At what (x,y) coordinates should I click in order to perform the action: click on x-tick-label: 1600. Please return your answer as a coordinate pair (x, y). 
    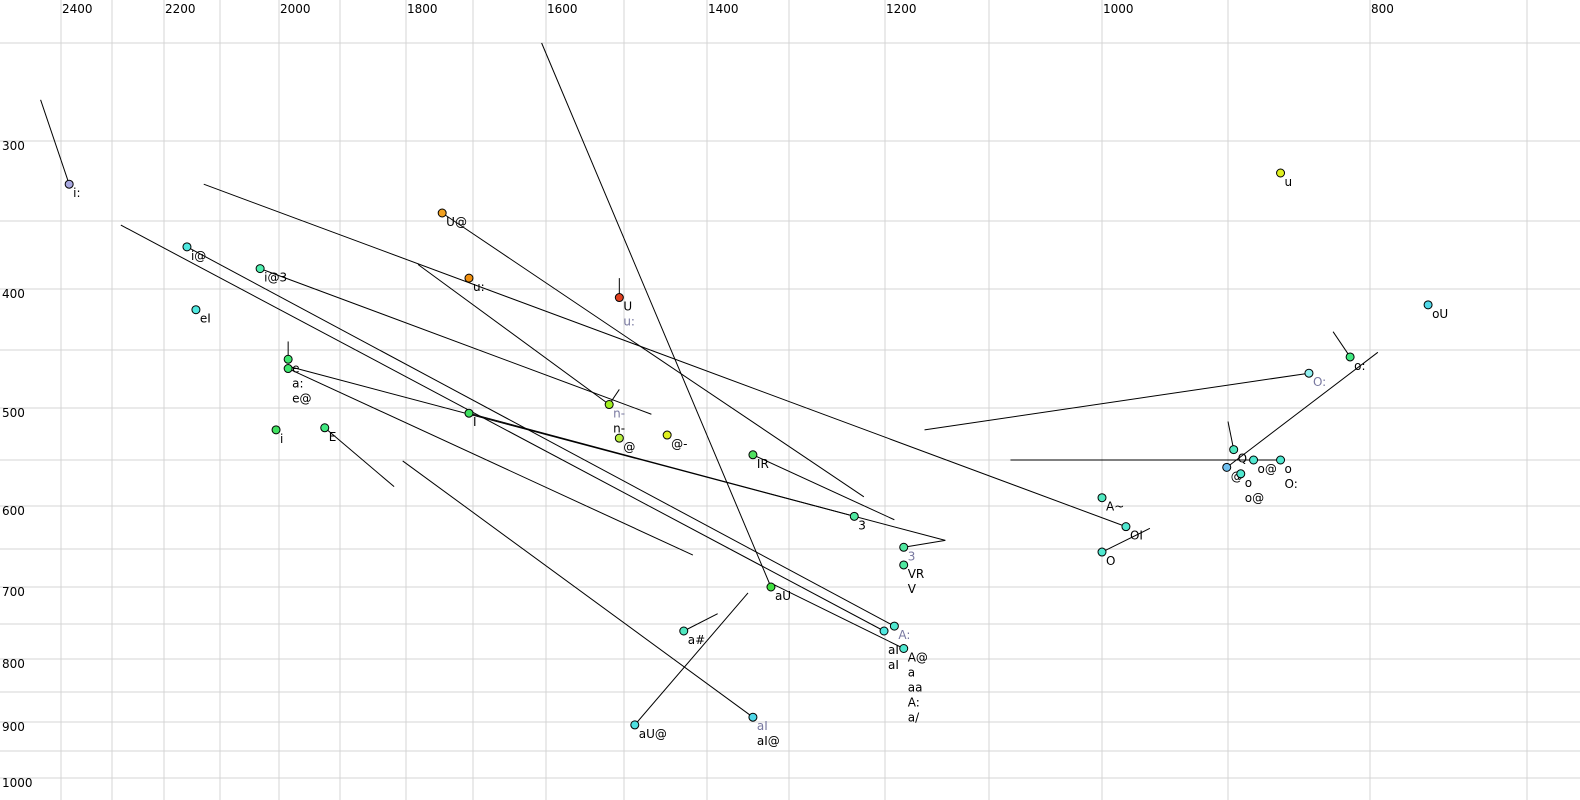
    Looking at the image, I should click on (562, 9).